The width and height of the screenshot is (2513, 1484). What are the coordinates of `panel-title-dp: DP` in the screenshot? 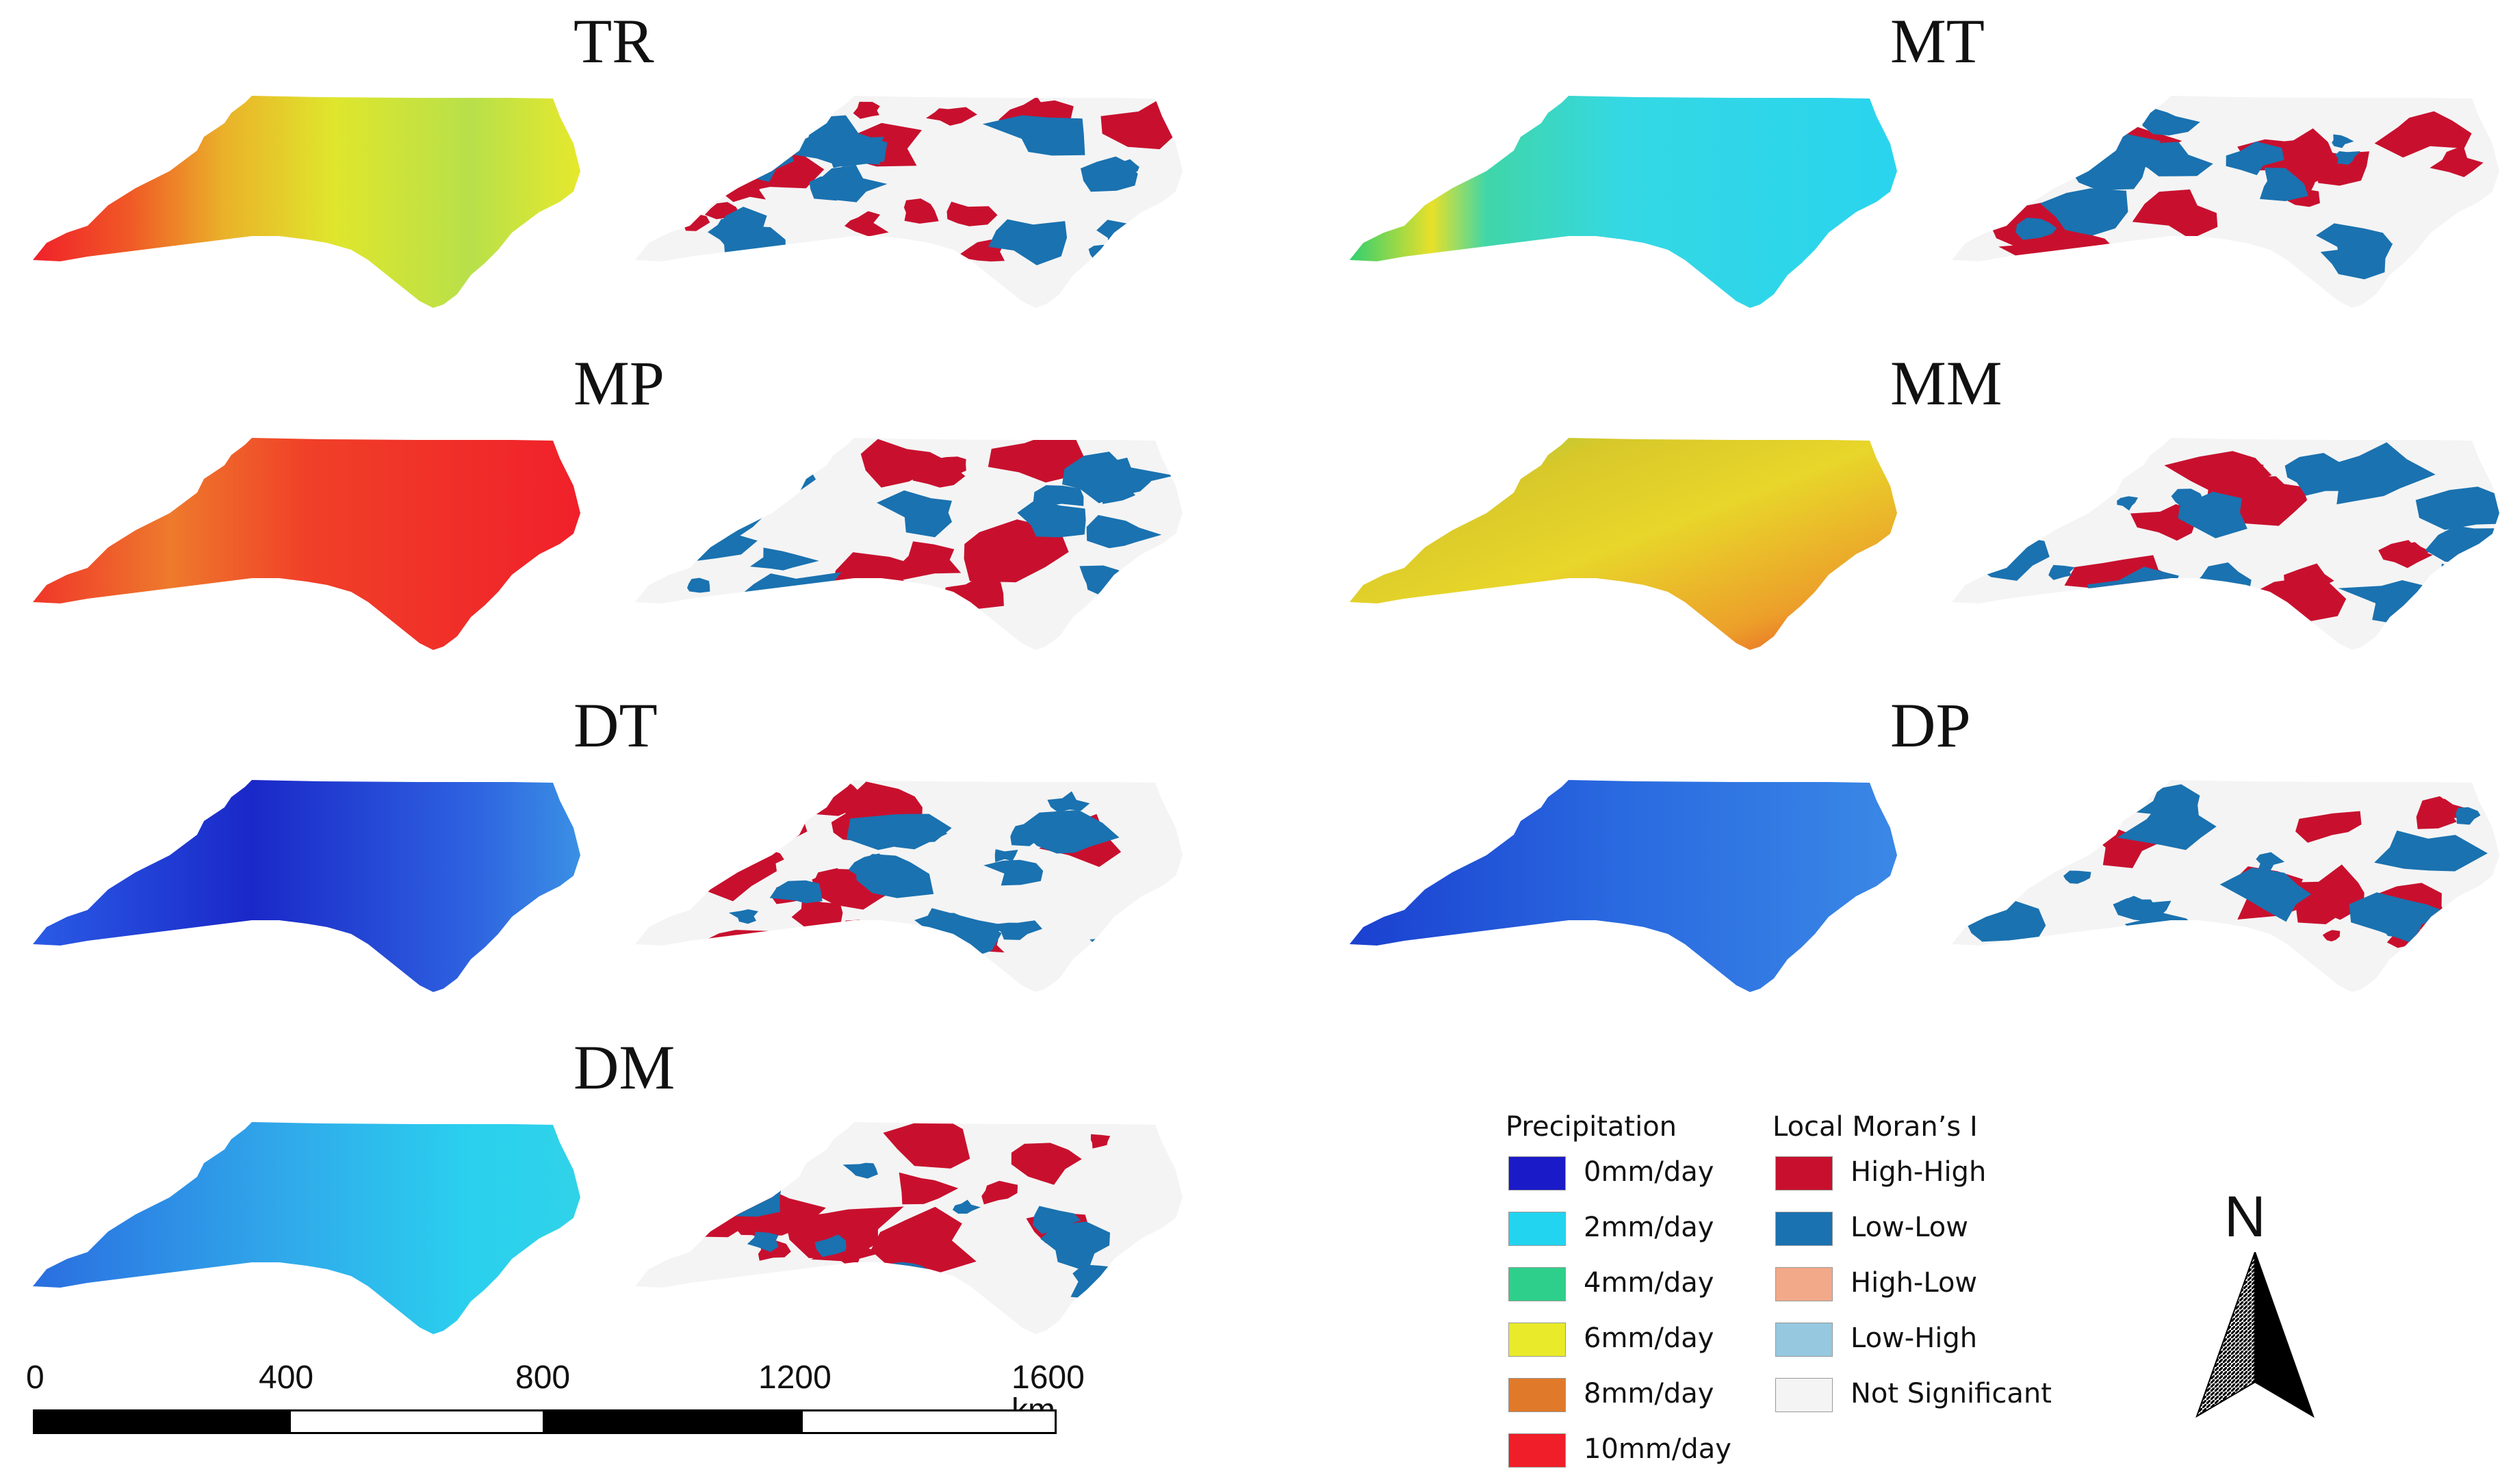 It's located at (1931, 725).